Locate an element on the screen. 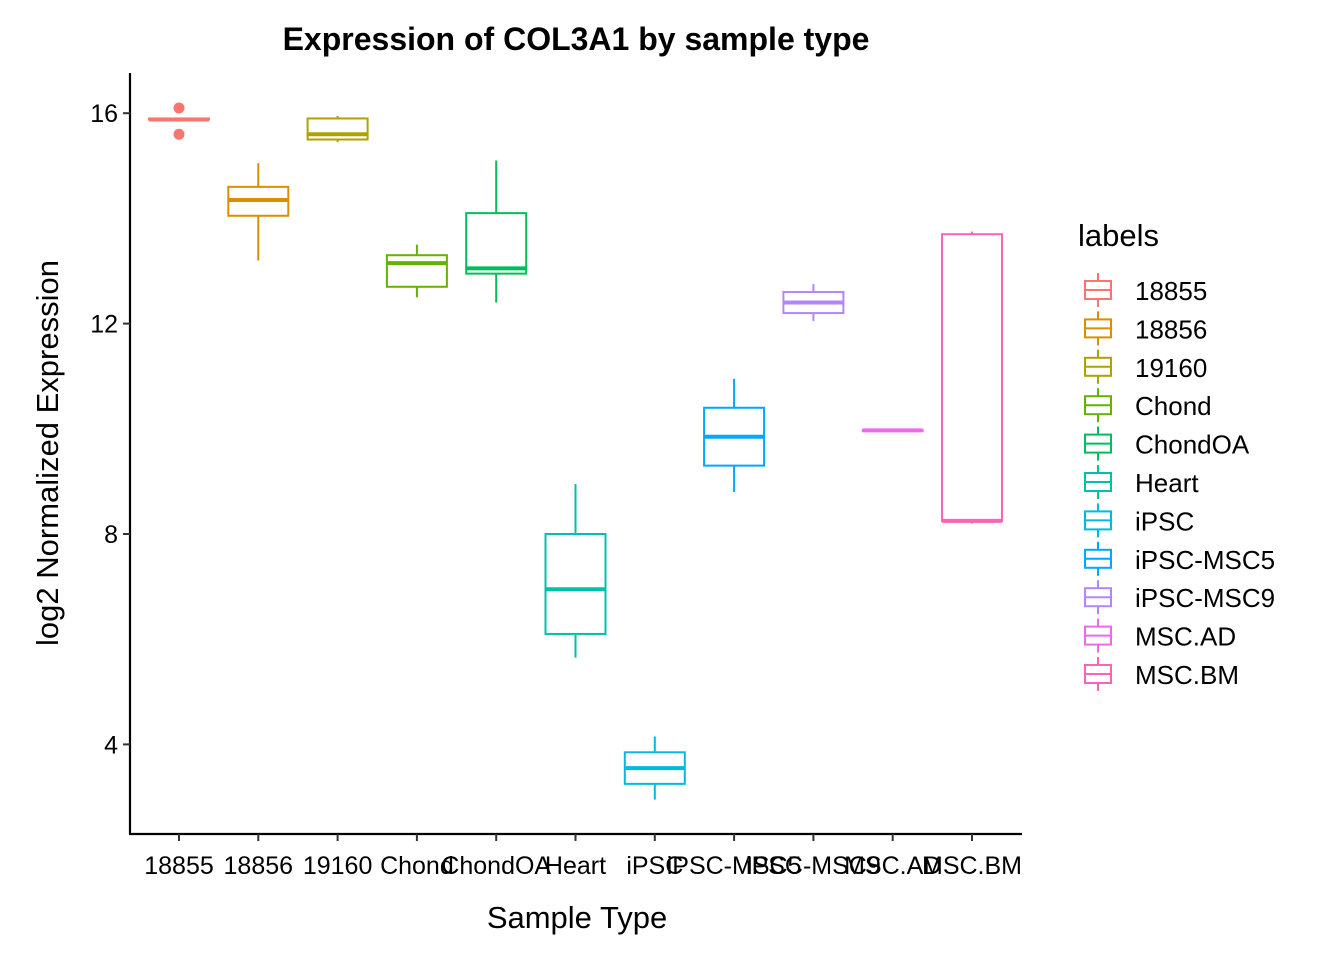 Image resolution: width=1344 pixels, height=960 pixels. box-Chond is located at coordinates (416, 271).